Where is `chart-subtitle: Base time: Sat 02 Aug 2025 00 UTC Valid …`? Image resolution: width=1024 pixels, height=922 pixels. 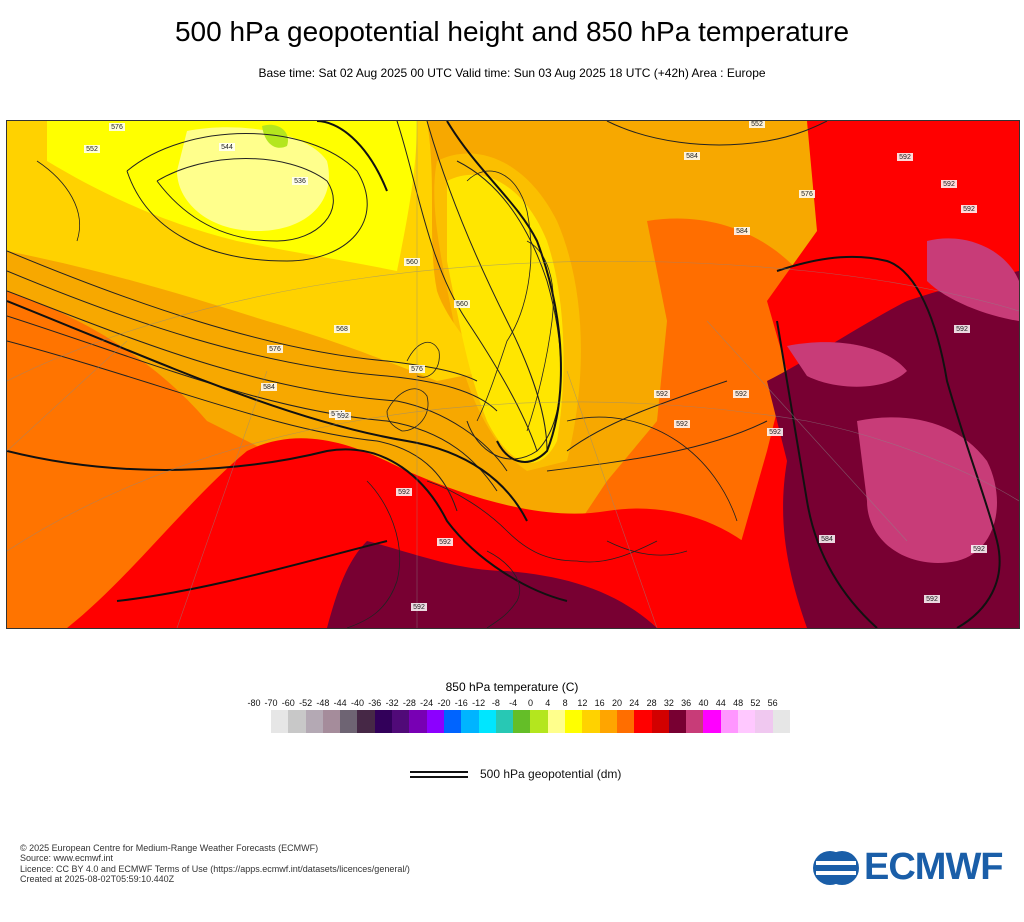 chart-subtitle: Base time: Sat 02 Aug 2025 00 UTC Valid … is located at coordinates (512, 73).